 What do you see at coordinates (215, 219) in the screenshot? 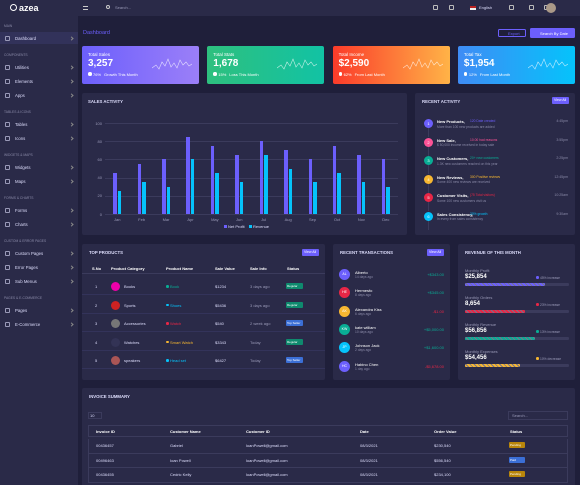
I see `x-tick-label: May` at bounding box center [215, 219].